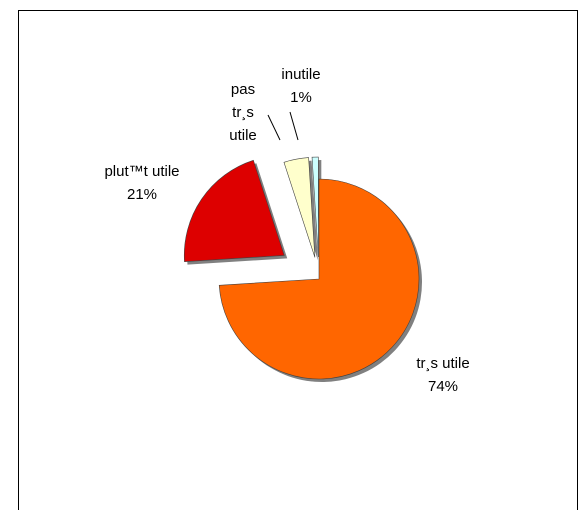  I want to click on slice-plutot-utile, so click(234, 210).